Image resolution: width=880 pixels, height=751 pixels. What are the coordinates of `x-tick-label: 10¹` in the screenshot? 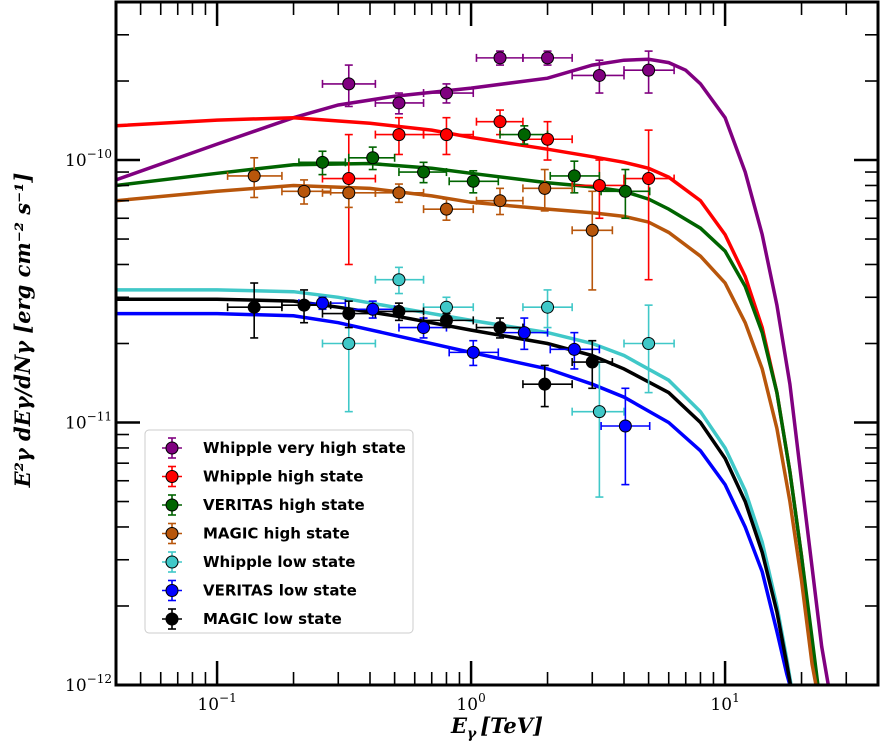 It's located at (724, 703).